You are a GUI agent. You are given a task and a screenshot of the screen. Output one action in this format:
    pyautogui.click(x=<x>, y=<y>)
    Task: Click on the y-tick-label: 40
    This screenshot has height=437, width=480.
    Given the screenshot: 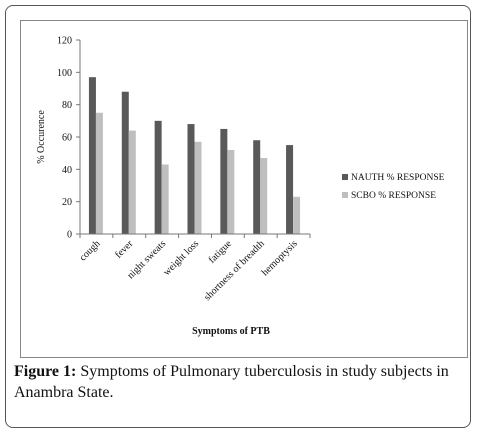 What is the action you would take?
    pyautogui.click(x=67, y=170)
    